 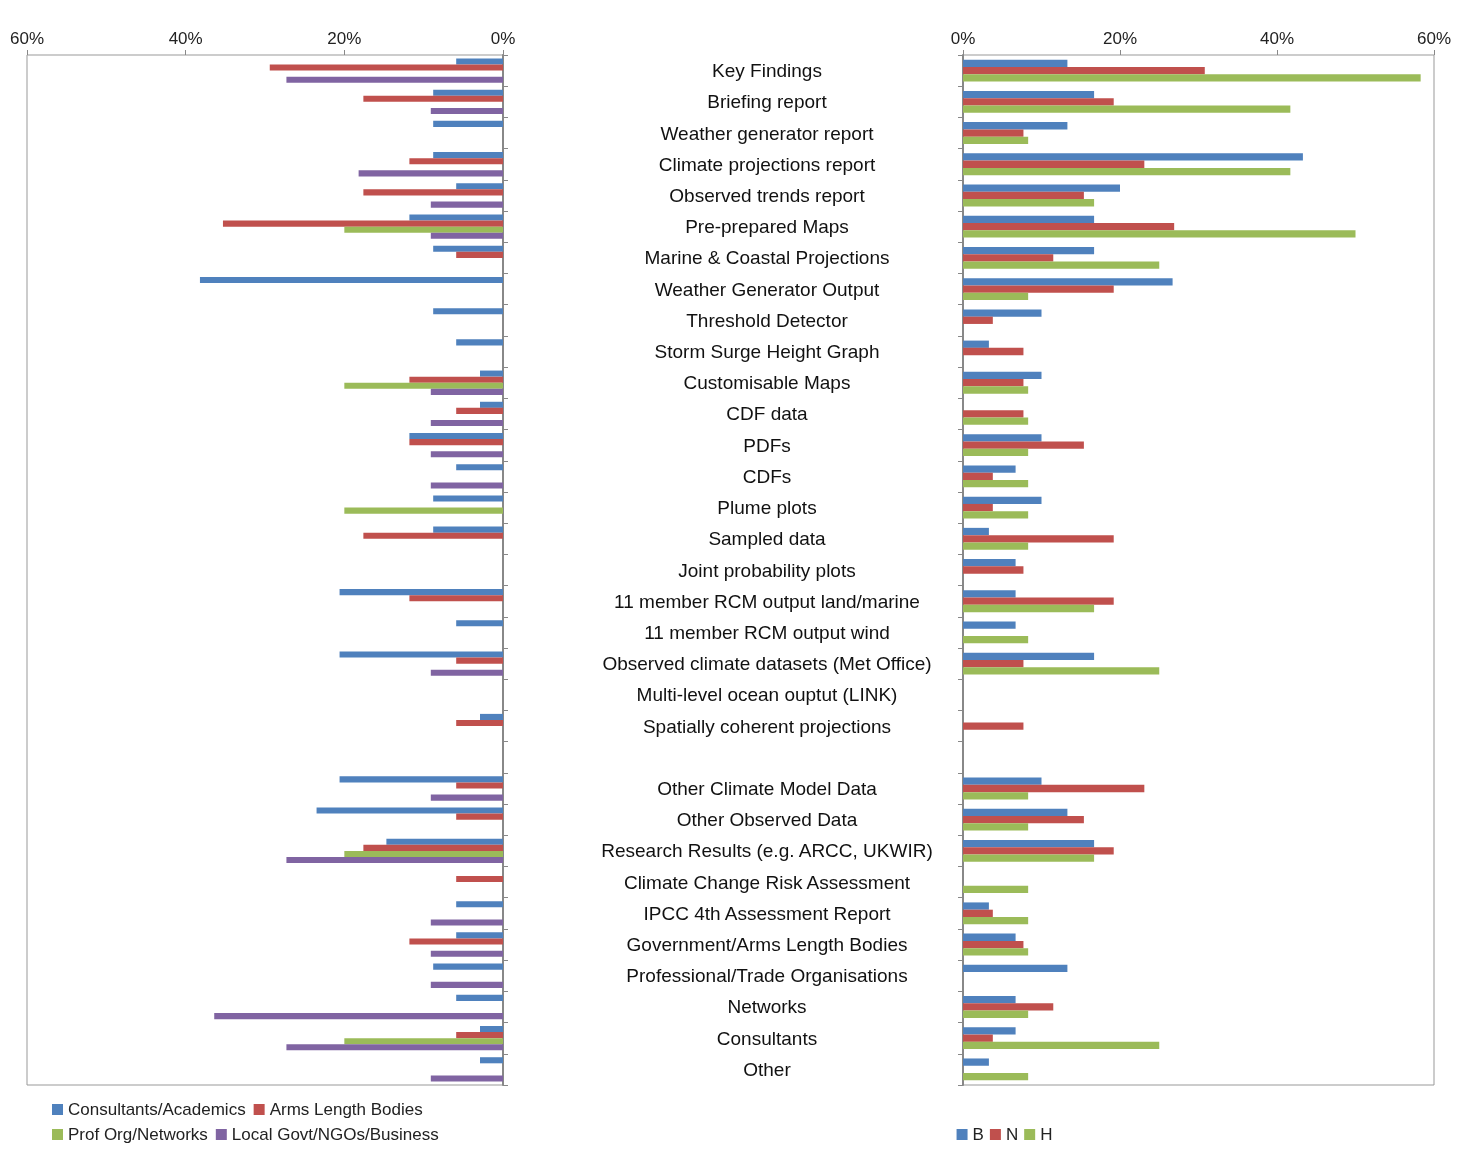 What do you see at coordinates (1434, 38) in the screenshot?
I see `x-tick-label: 60%` at bounding box center [1434, 38].